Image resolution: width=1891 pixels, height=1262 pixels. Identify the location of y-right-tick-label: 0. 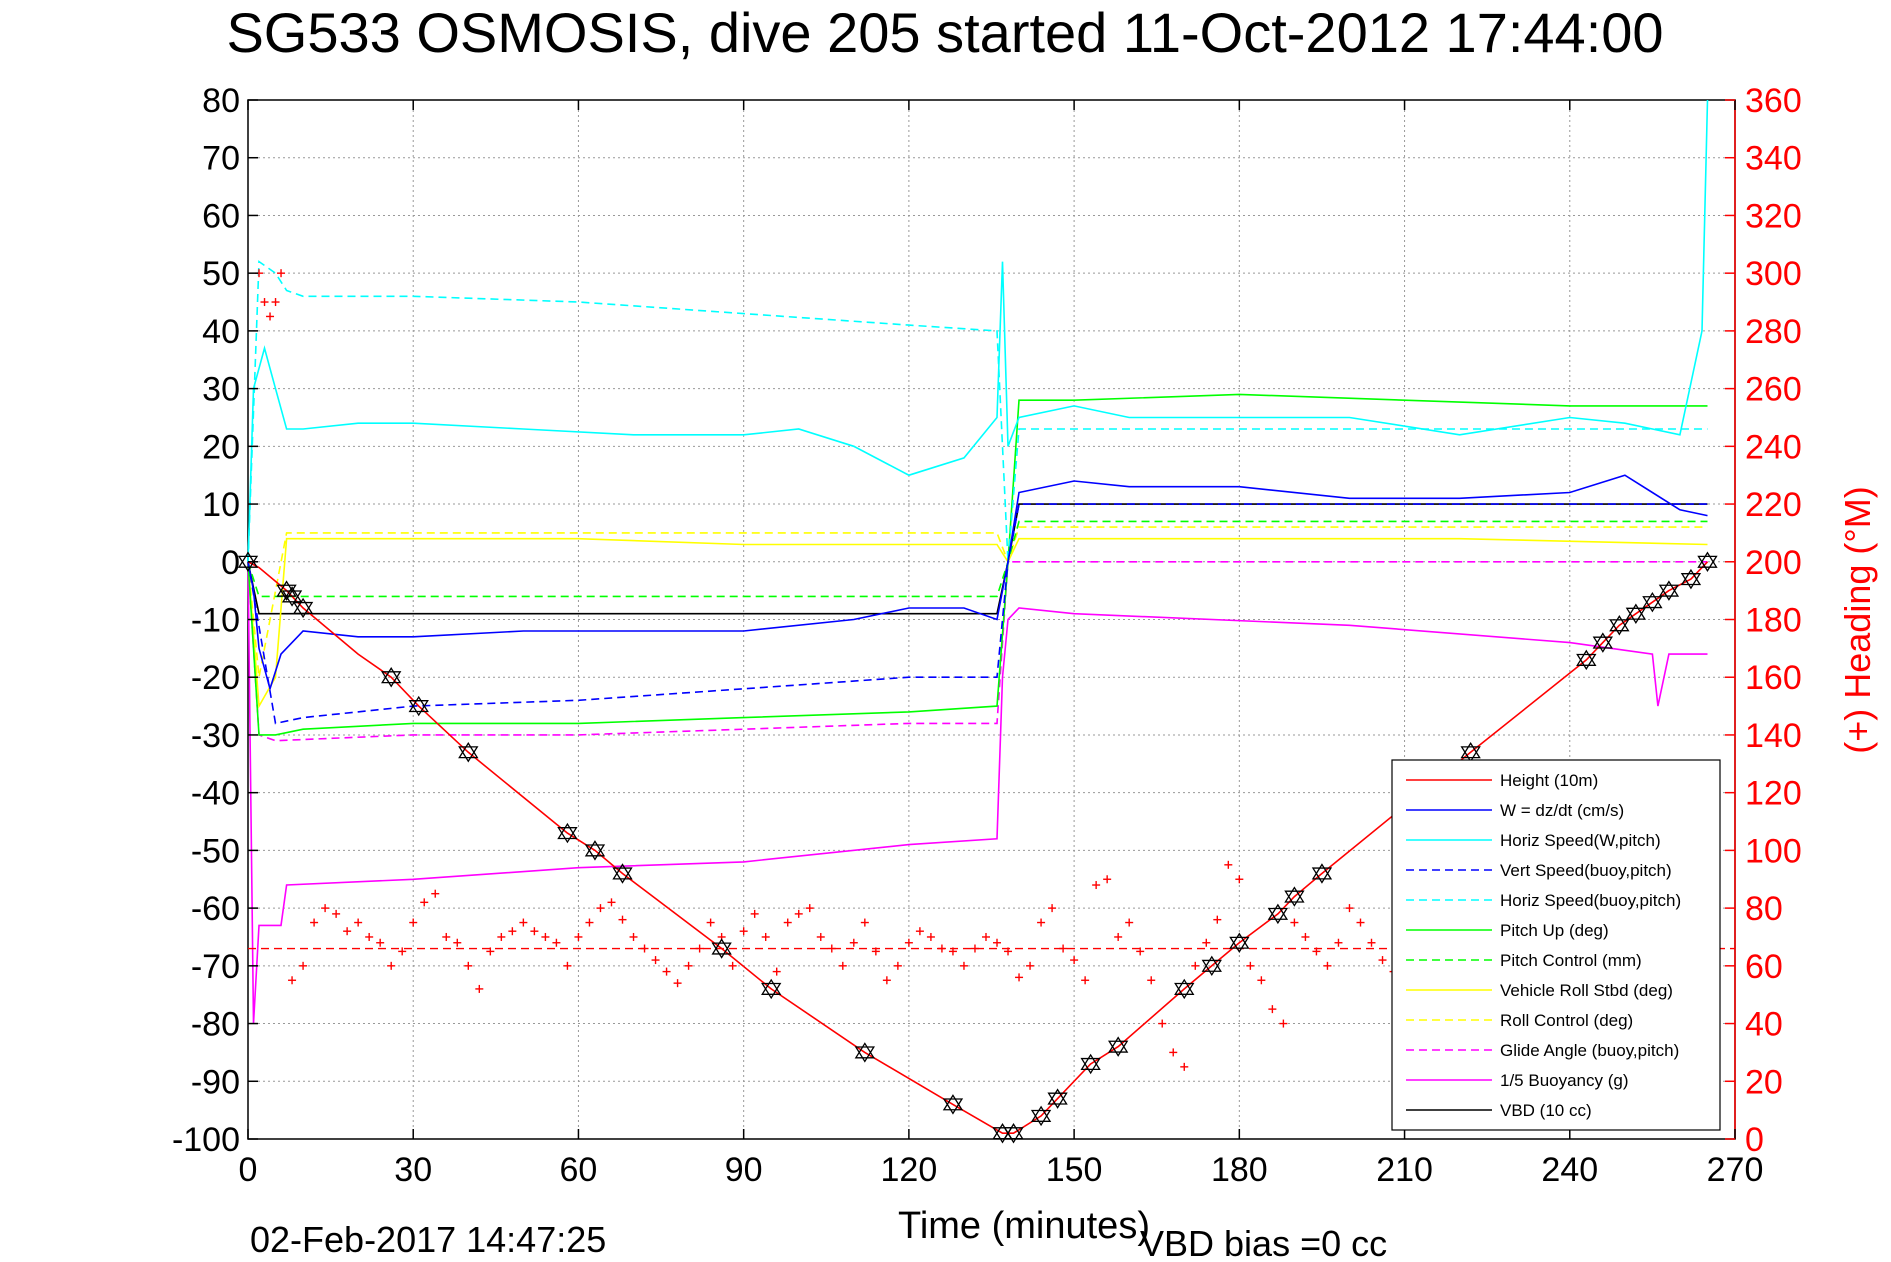
(1754, 1140).